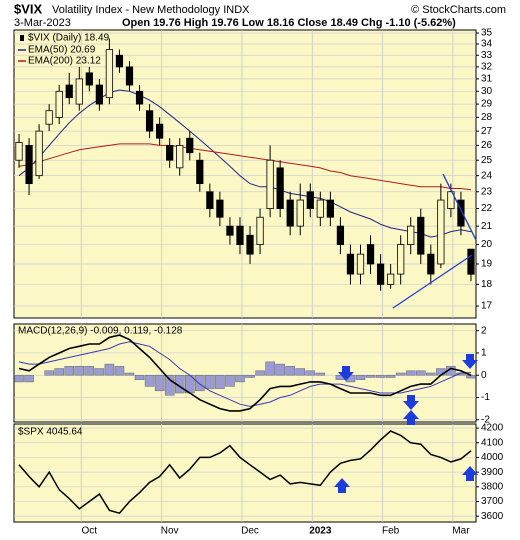 Image resolution: width=520 pixels, height=540 pixels. I want to click on arrows, so click(406, 423).